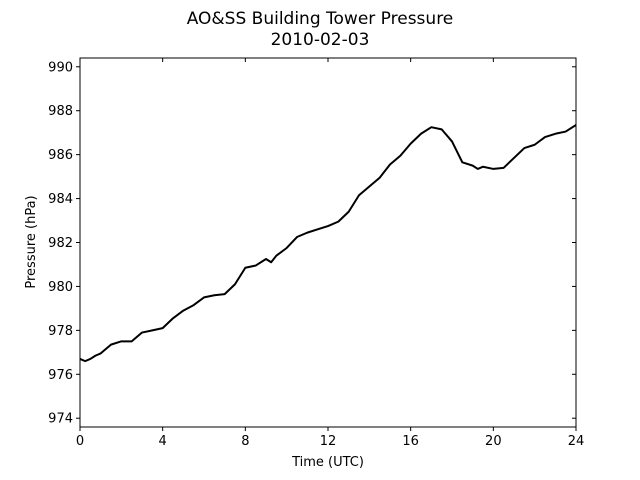  Describe the element at coordinates (31, 241) in the screenshot. I see `y-axis-label: Pressure (hPa)` at that location.